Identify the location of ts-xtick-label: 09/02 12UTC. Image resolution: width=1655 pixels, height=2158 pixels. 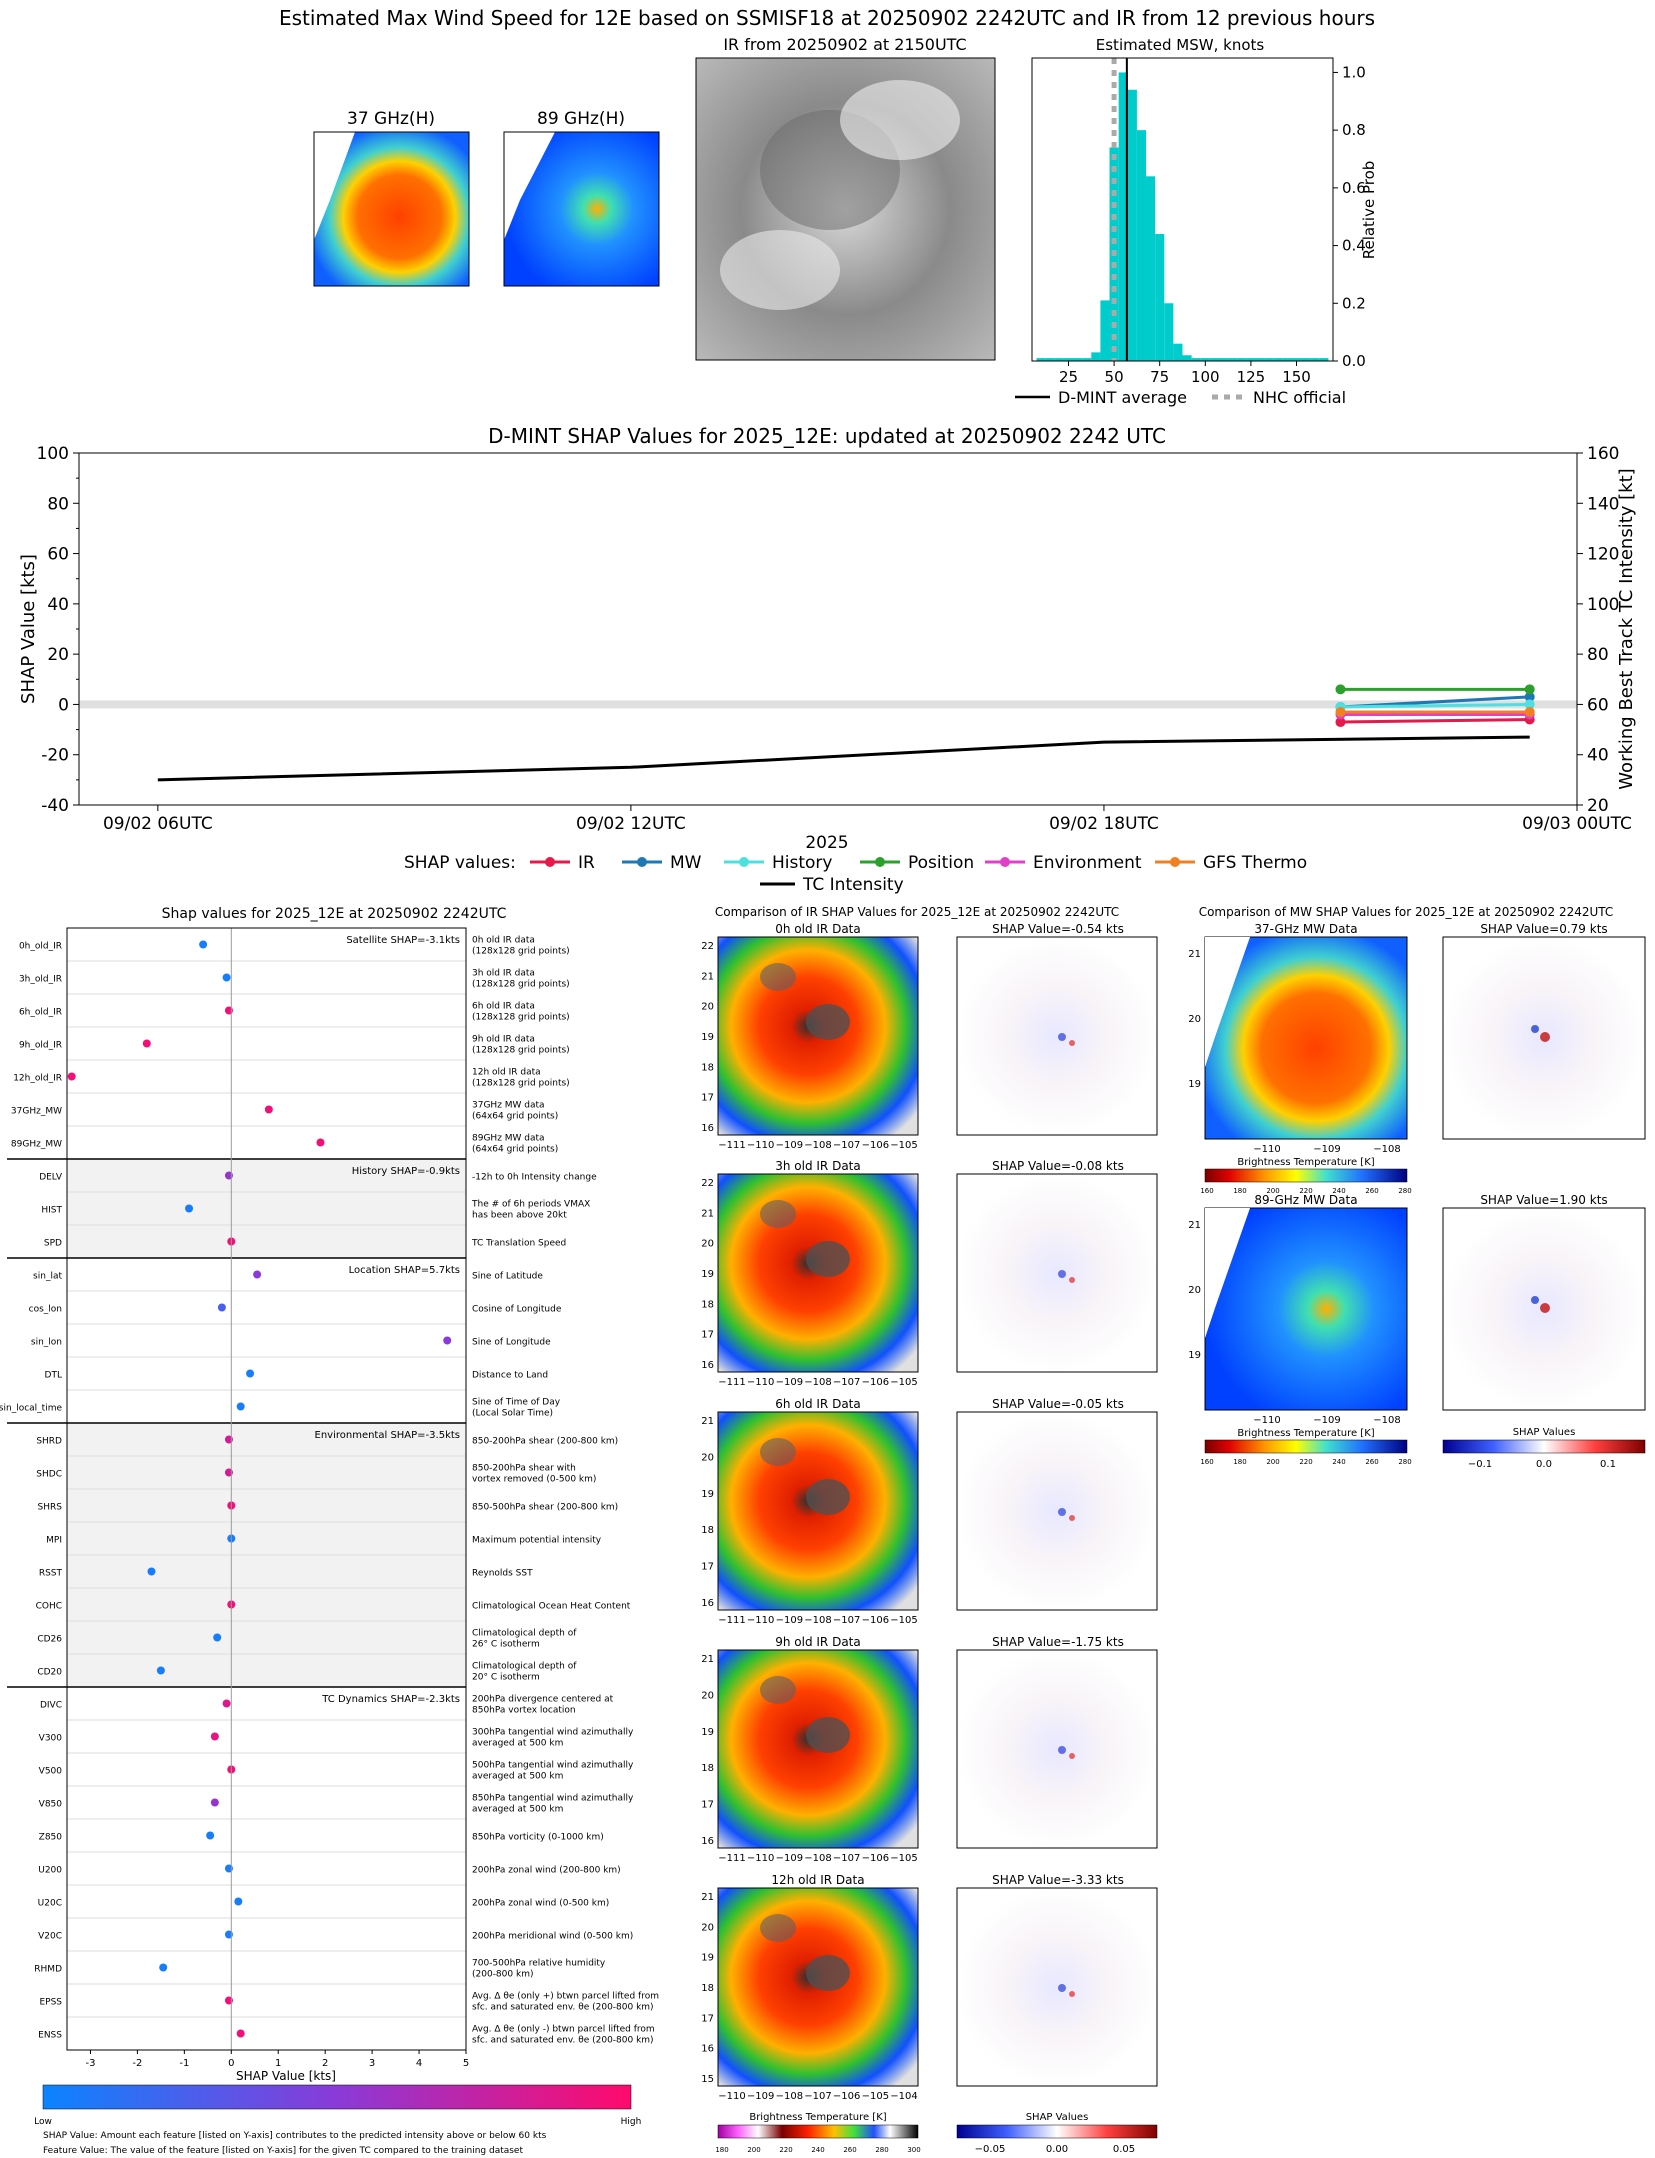
(631, 824).